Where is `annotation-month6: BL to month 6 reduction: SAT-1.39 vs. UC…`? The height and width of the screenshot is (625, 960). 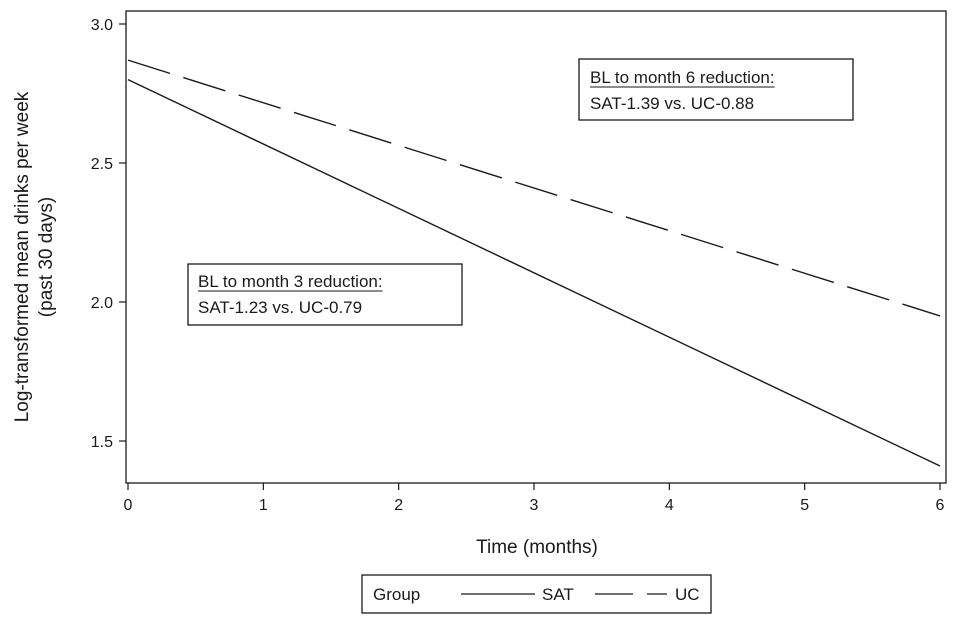 annotation-month6: BL to month 6 reduction: SAT-1.39 vs. UC… is located at coordinates (716, 89).